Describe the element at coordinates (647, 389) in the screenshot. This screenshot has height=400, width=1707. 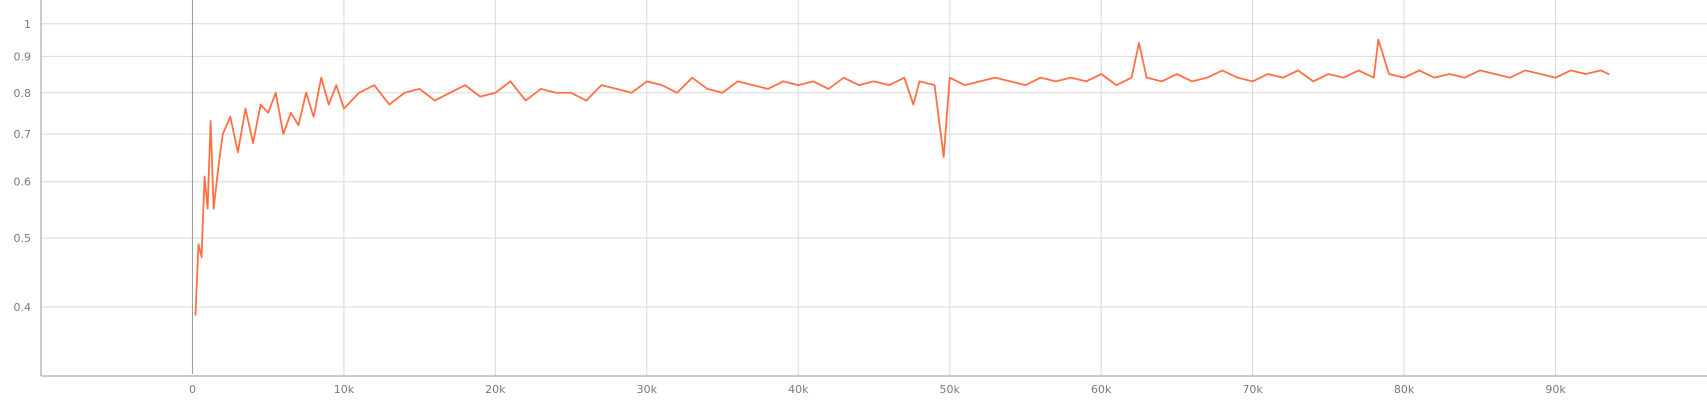
I see `x-tick-label: 30k` at that location.